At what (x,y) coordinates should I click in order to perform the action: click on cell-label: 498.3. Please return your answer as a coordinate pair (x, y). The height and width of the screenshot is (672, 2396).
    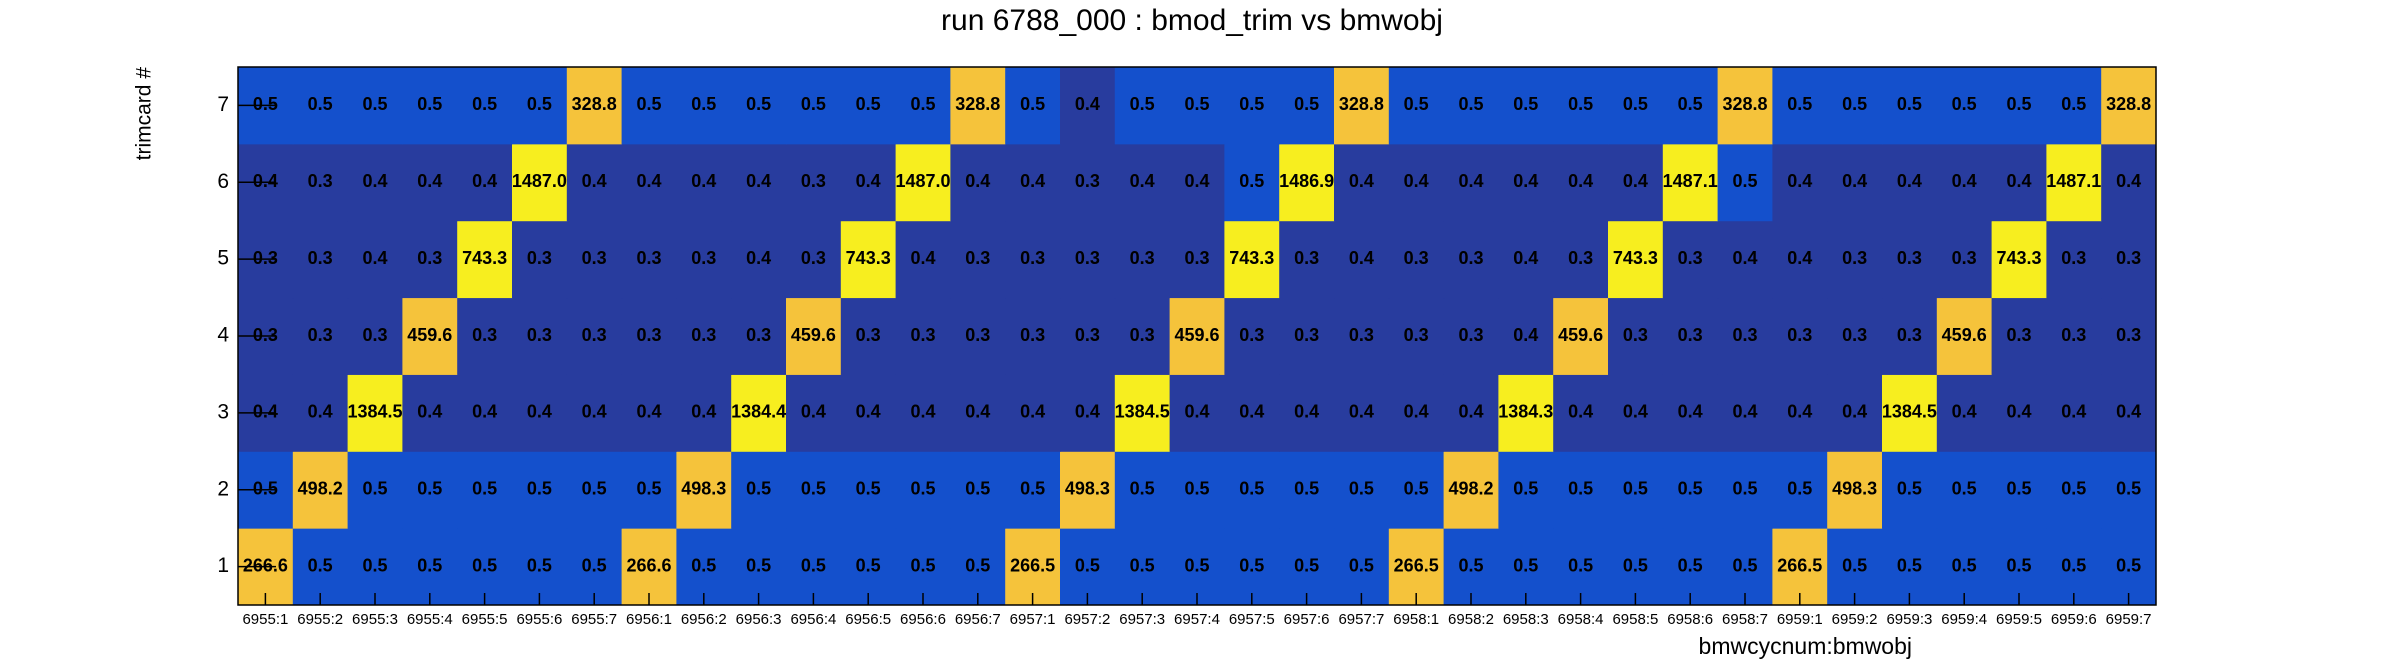
    Looking at the image, I should click on (1854, 488).